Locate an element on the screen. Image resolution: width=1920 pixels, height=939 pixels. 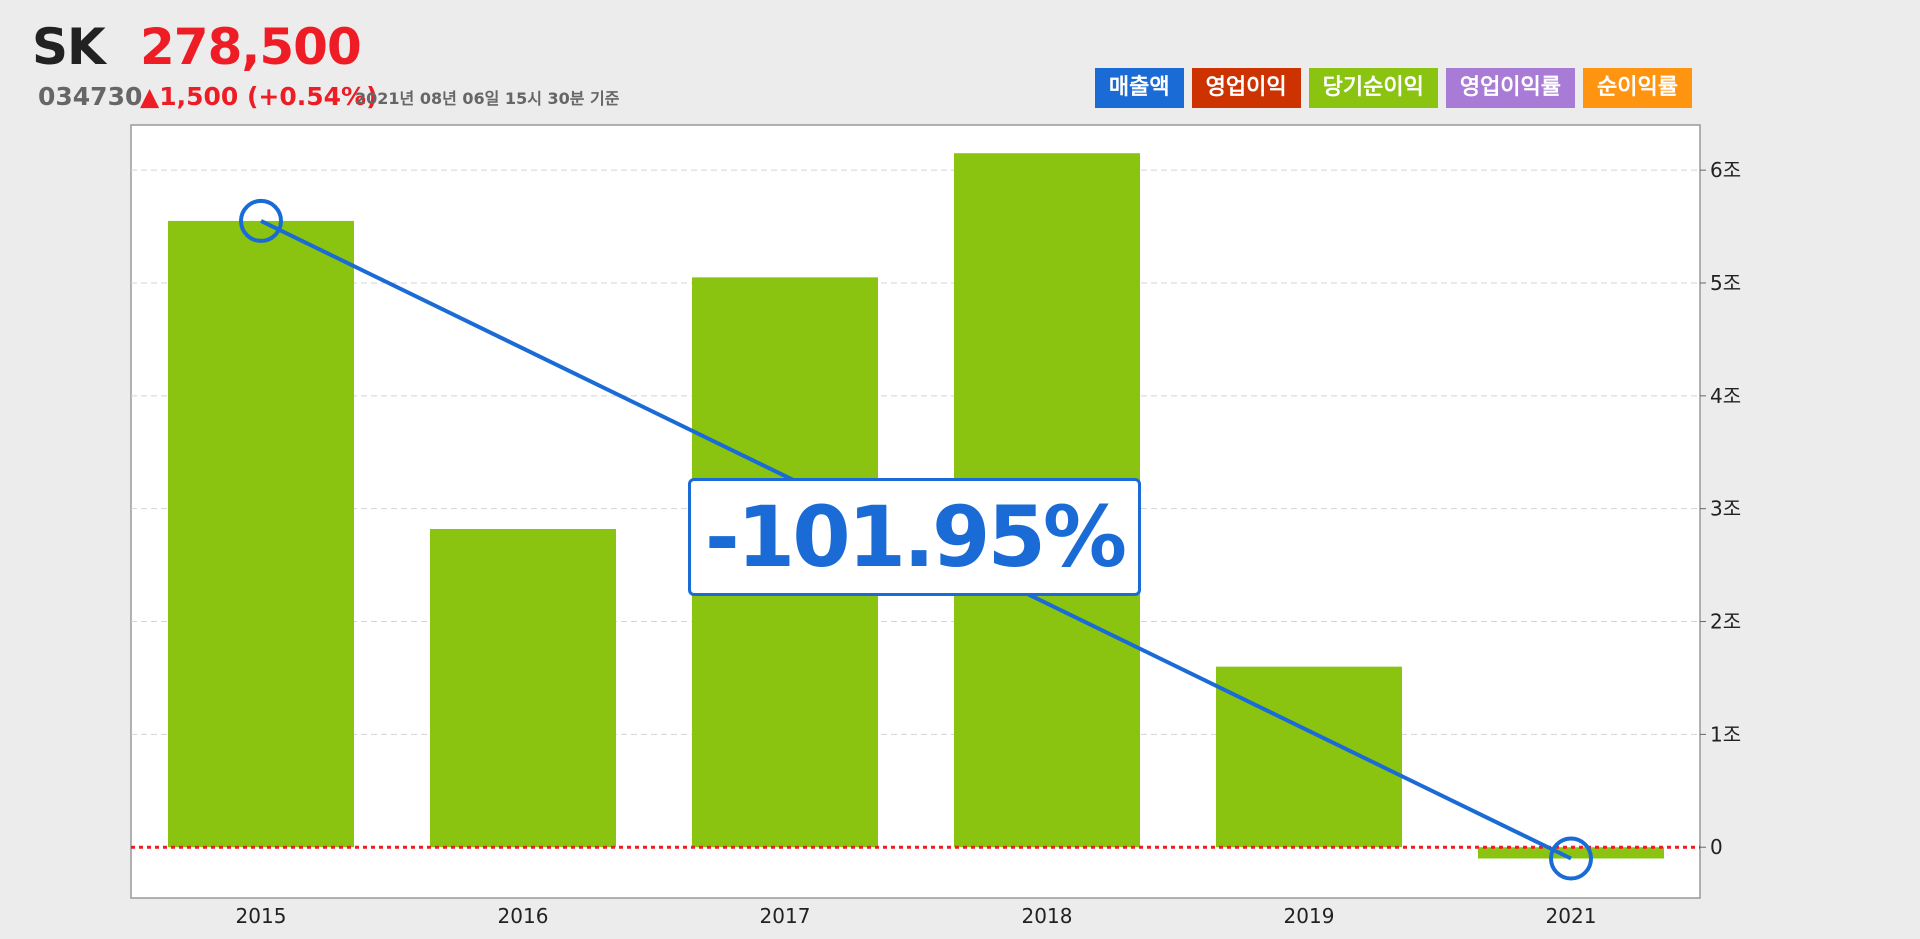
price-change: ▲1,500 (+0.54%) is located at coordinates (259, 96).